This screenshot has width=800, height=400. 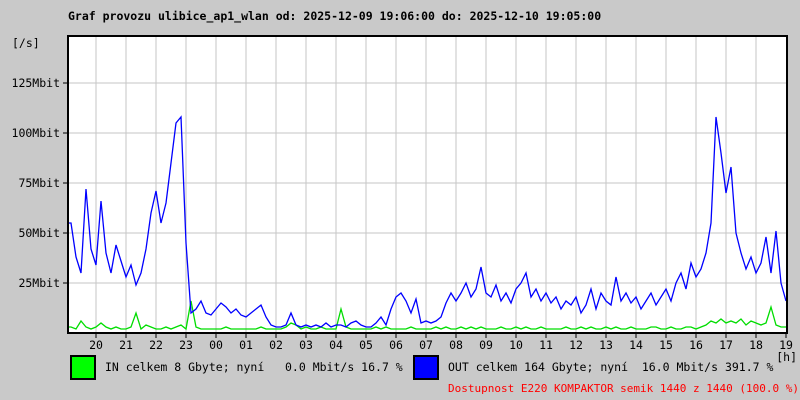 What do you see at coordinates (216, 345) in the screenshot?
I see `x-hour-label: 00` at bounding box center [216, 345].